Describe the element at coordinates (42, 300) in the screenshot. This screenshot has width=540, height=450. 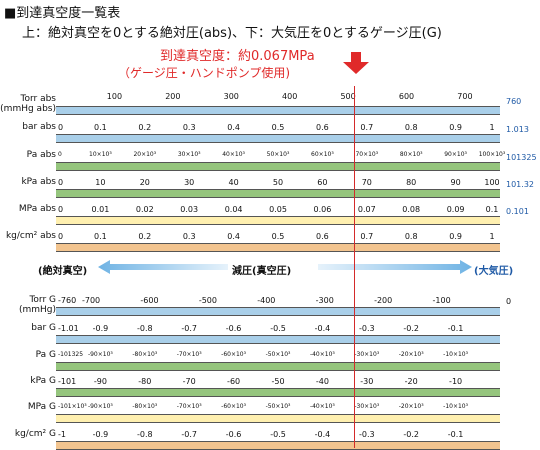
I see `scale-label: Torr G` at that location.